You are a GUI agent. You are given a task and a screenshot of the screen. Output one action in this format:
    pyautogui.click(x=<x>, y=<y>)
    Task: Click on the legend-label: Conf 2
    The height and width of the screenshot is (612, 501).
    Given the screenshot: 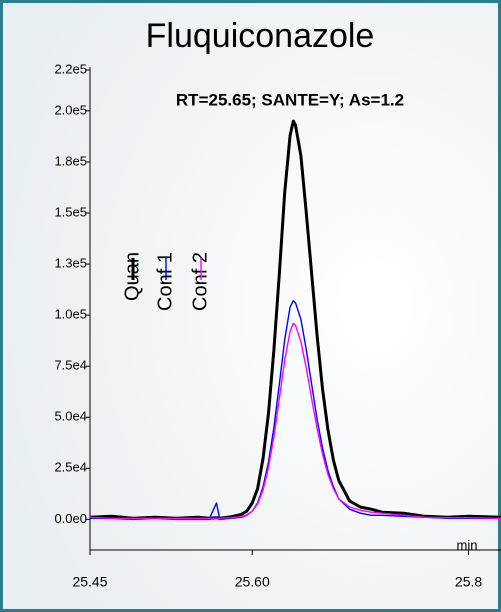 What is the action you would take?
    pyautogui.click(x=200, y=281)
    